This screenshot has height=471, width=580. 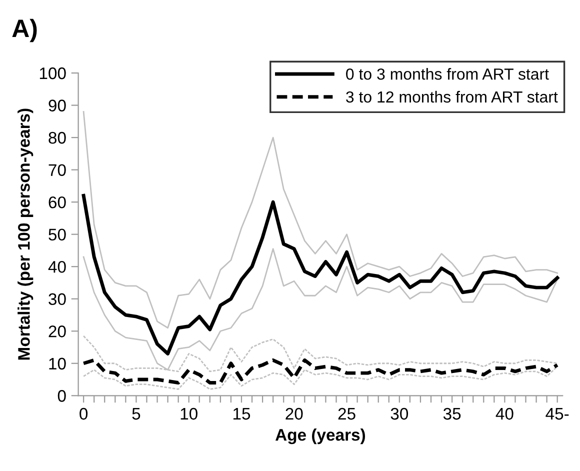 What do you see at coordinates (53, 73) in the screenshot?
I see `y-tick-label: 100` at bounding box center [53, 73].